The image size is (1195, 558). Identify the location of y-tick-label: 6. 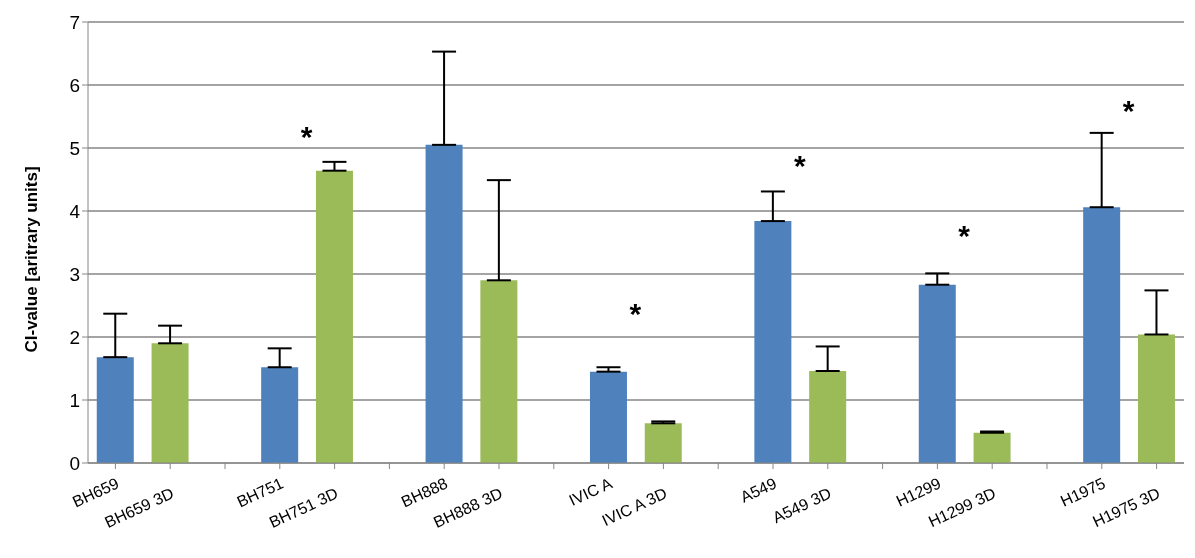
(74, 85).